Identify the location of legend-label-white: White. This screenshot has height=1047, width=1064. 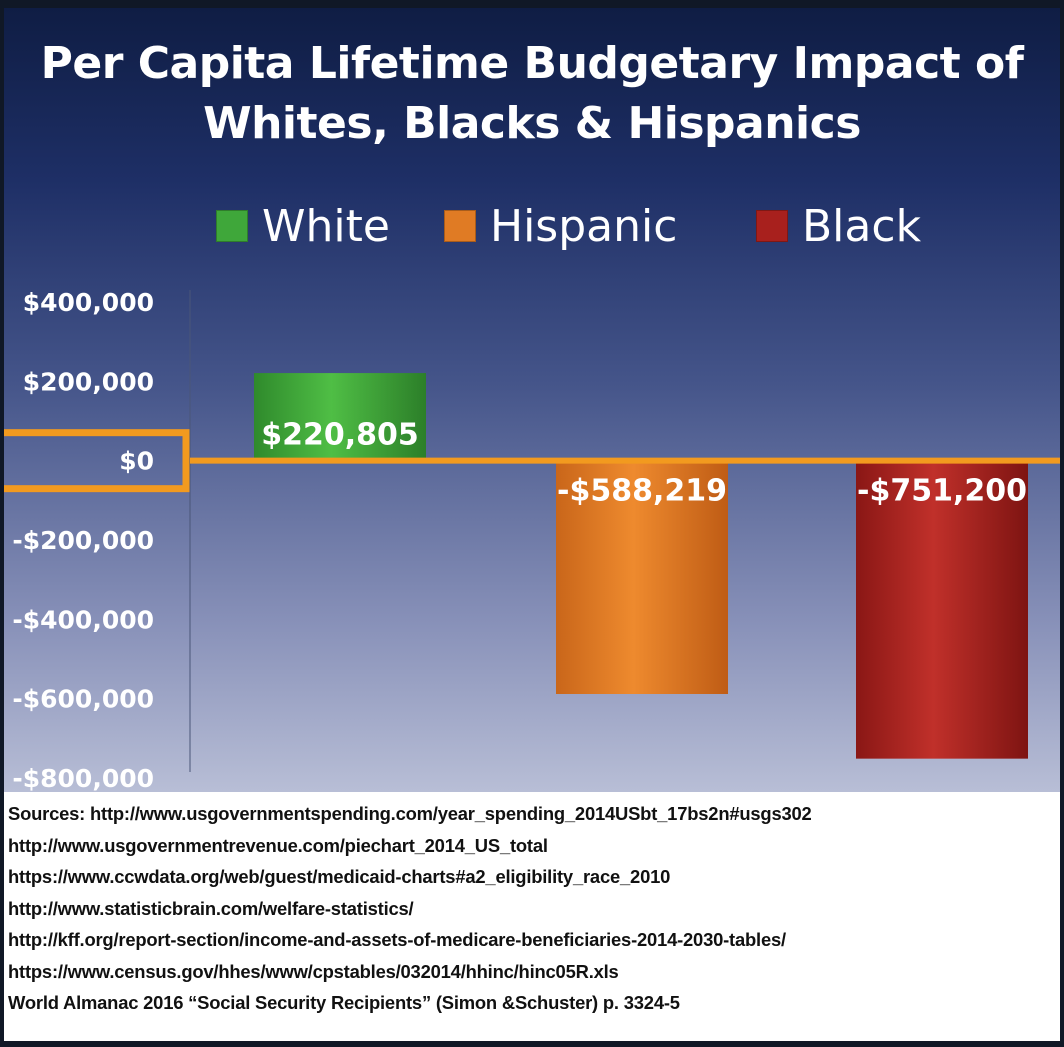
(326, 226).